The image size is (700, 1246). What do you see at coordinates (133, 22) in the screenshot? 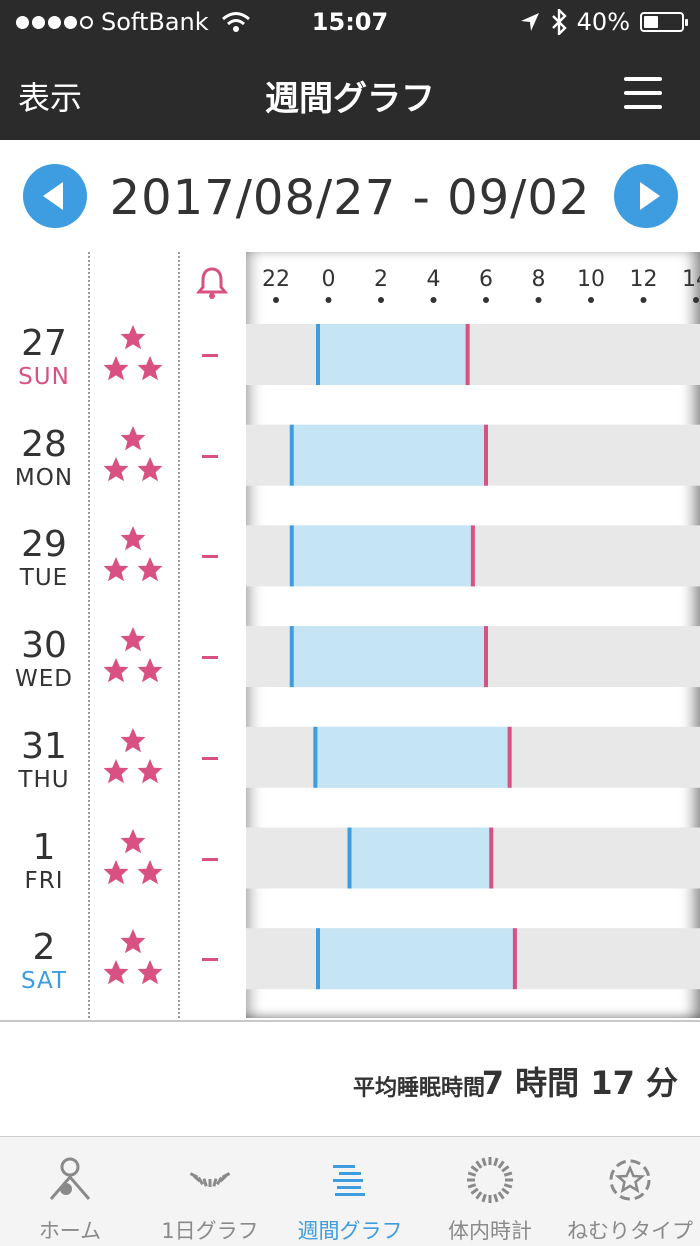
I see `carrier-group: SoftBank` at bounding box center [133, 22].